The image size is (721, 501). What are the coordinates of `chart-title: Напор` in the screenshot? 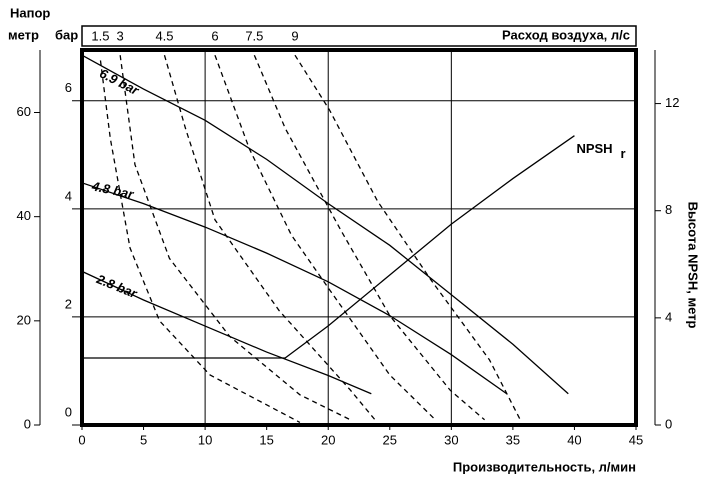 It's located at (30, 12).